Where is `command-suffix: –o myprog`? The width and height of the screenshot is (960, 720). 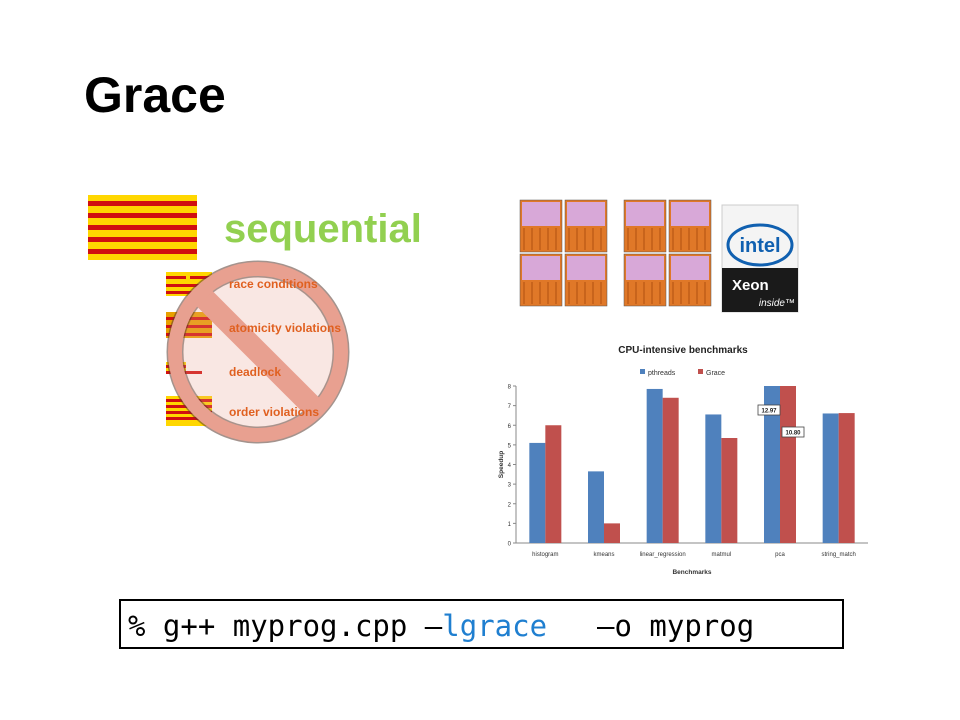
command-suffix: –o myprog is located at coordinates (675, 626).